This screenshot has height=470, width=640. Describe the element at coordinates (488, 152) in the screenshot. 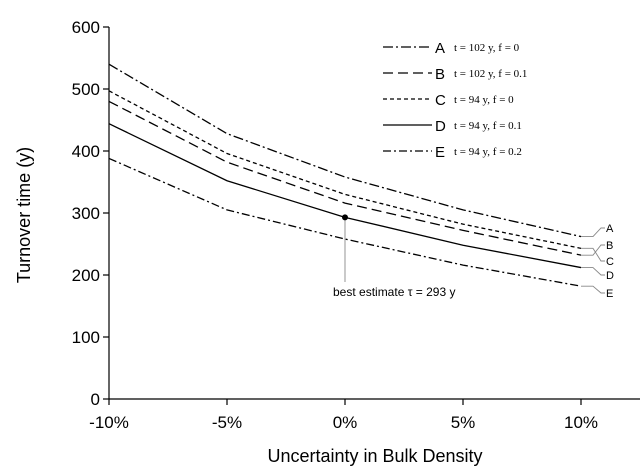

I see `legend-desc-e: t = 94 y, f = 0.2` at that location.